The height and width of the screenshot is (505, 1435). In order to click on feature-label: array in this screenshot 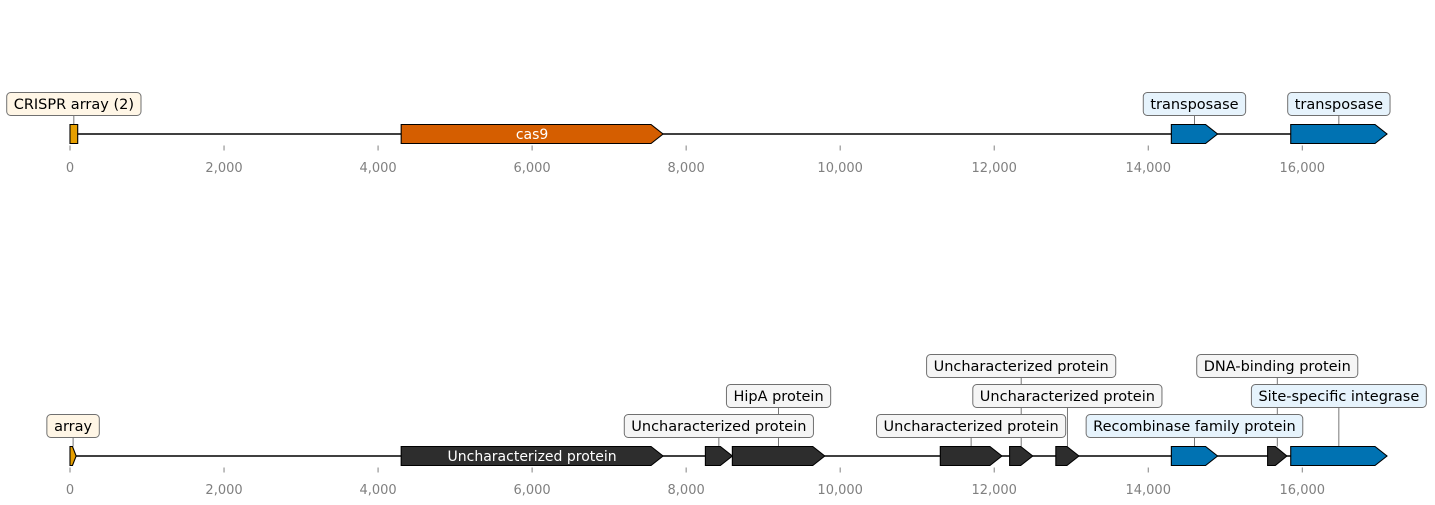, I will do `click(73, 427)`.